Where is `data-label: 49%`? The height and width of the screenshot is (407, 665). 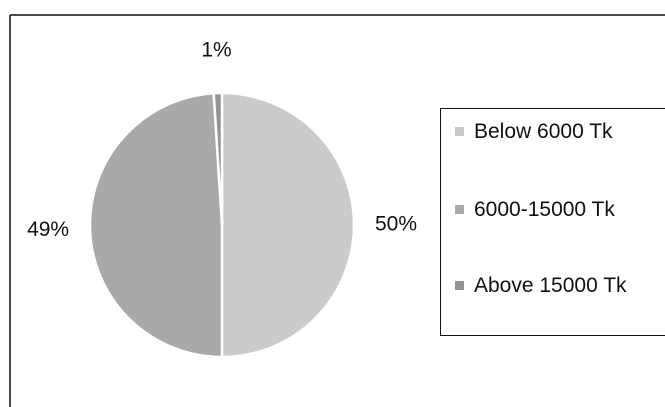
data-label: 49% is located at coordinates (48, 229).